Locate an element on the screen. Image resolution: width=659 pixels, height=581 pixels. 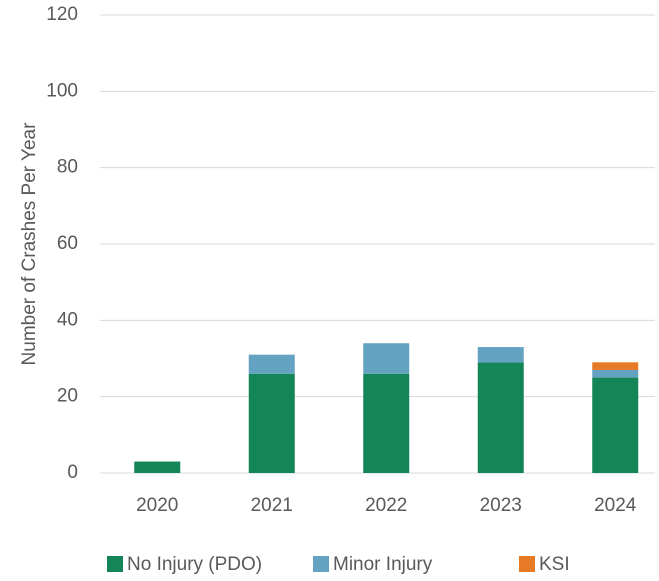
y-axis-title: Number of Crashes Per Year is located at coordinates (29, 244).